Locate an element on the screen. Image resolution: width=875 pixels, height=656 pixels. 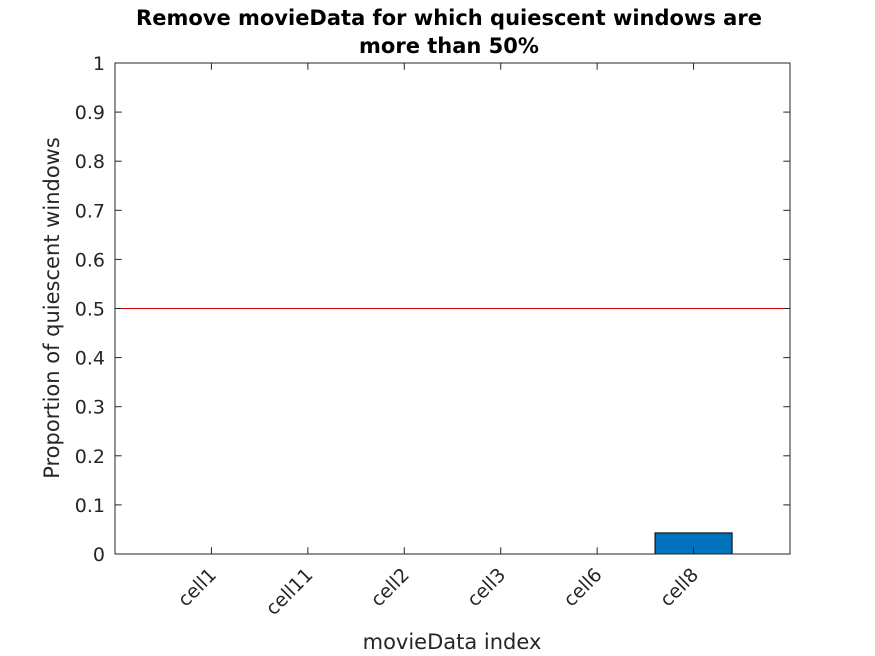
x-tick-label: cell2 is located at coordinates (390, 587).